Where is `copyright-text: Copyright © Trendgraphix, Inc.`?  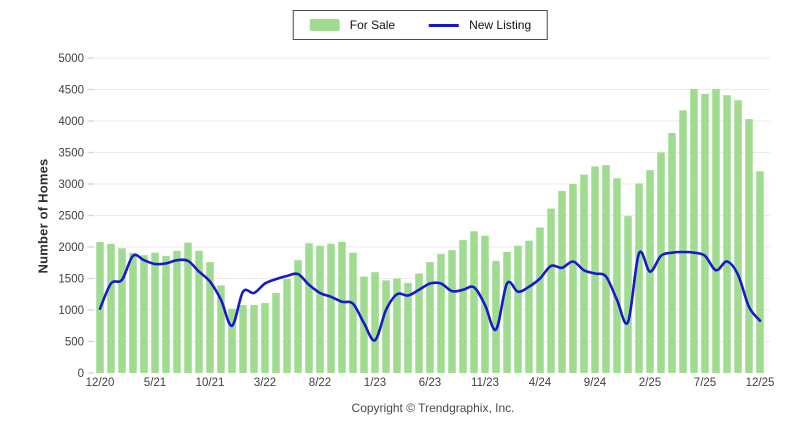
copyright-text: Copyright © Trendgraphix, Inc. is located at coordinates (433, 408).